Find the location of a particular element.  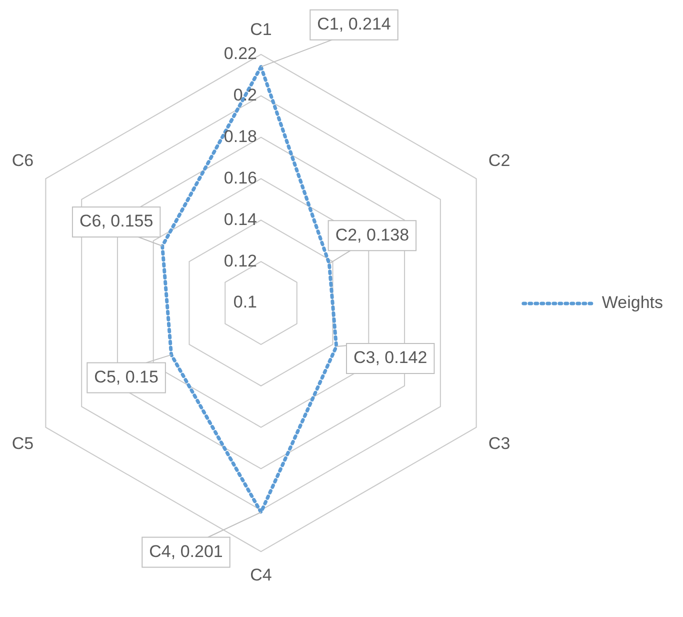

data-label: C3, 0.142 is located at coordinates (390, 358).